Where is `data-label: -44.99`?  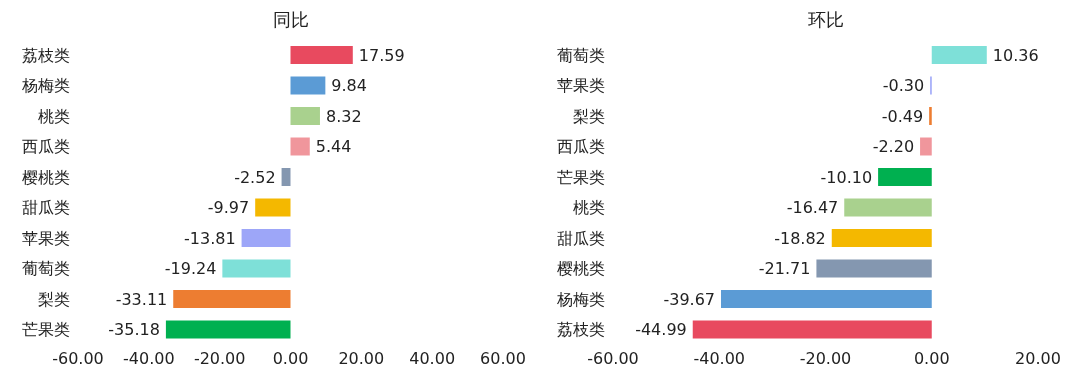
data-label: -44.99 is located at coordinates (661, 330).